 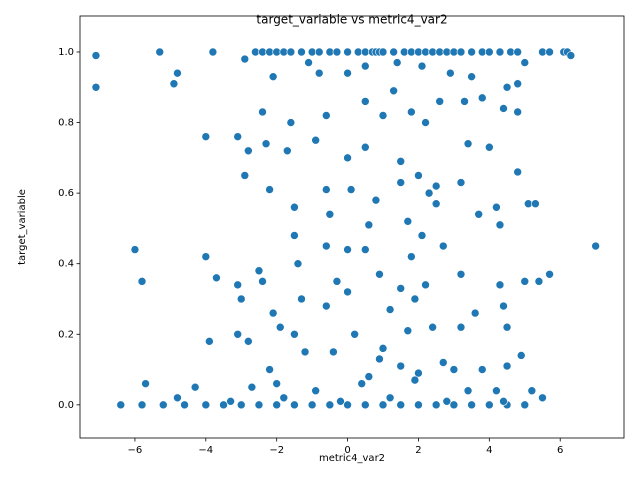 What do you see at coordinates (66, 264) in the screenshot?
I see `y-tick-label: 0.4` at bounding box center [66, 264].